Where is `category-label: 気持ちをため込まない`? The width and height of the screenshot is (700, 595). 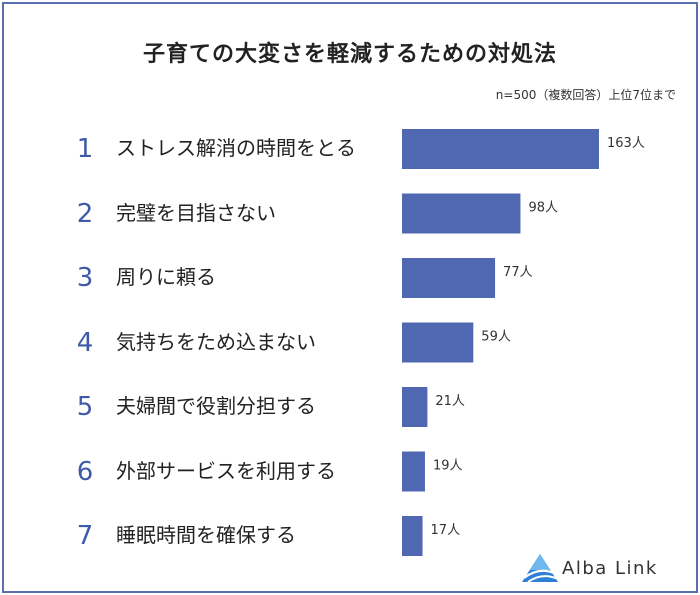 category-label: 気持ちをため込まない is located at coordinates (216, 341).